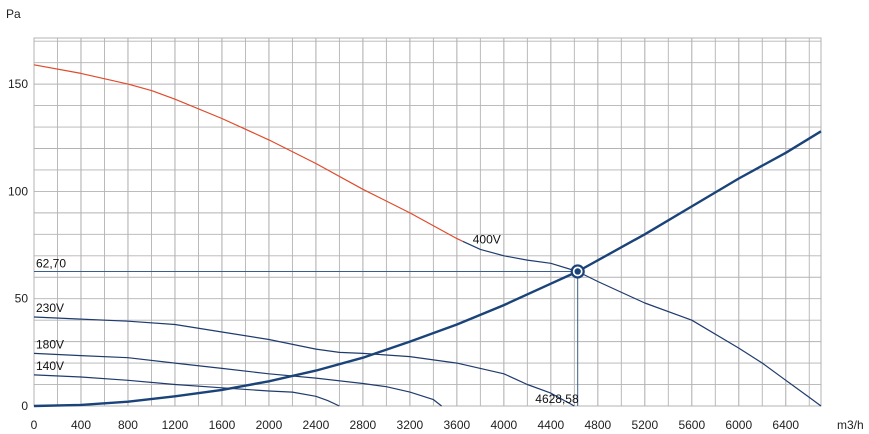  I want to click on y-tick-label: 50, so click(22, 299).